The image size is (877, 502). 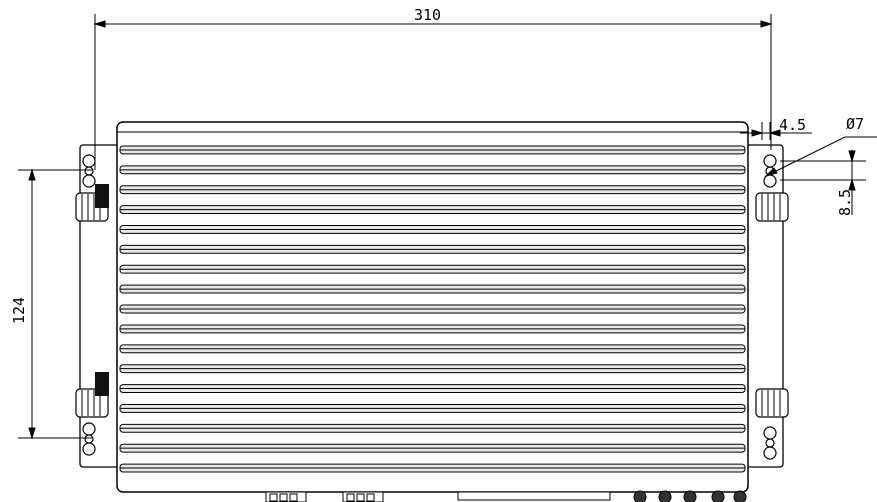 I want to click on mount-spacing-dimension, so click(x=55, y=304).